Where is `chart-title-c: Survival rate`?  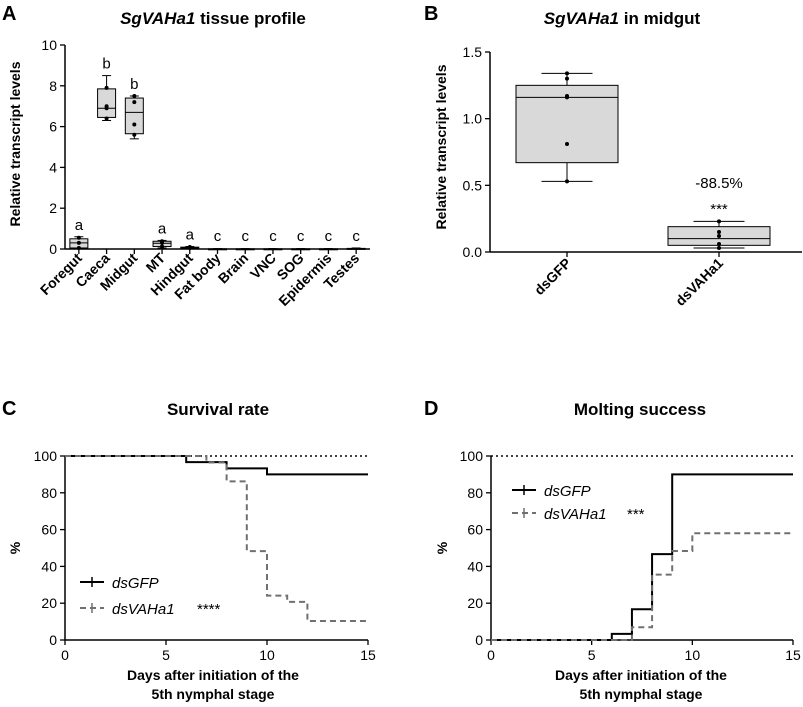
chart-title-c: Survival rate is located at coordinates (218, 409).